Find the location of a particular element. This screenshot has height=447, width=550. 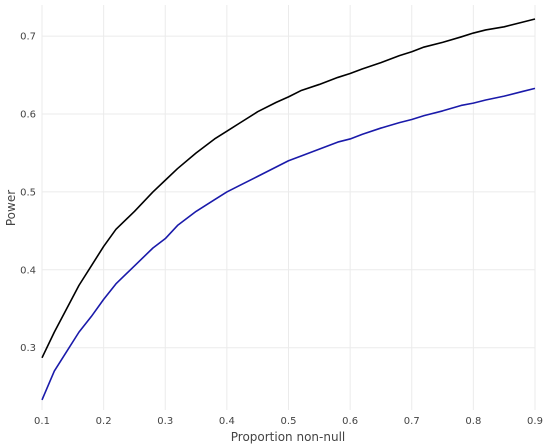

x-axis-ticks: 0.1 0.2 0.3 0.4 0.5 0.6 0.7 0.8 0.9 is located at coordinates (288, 421).